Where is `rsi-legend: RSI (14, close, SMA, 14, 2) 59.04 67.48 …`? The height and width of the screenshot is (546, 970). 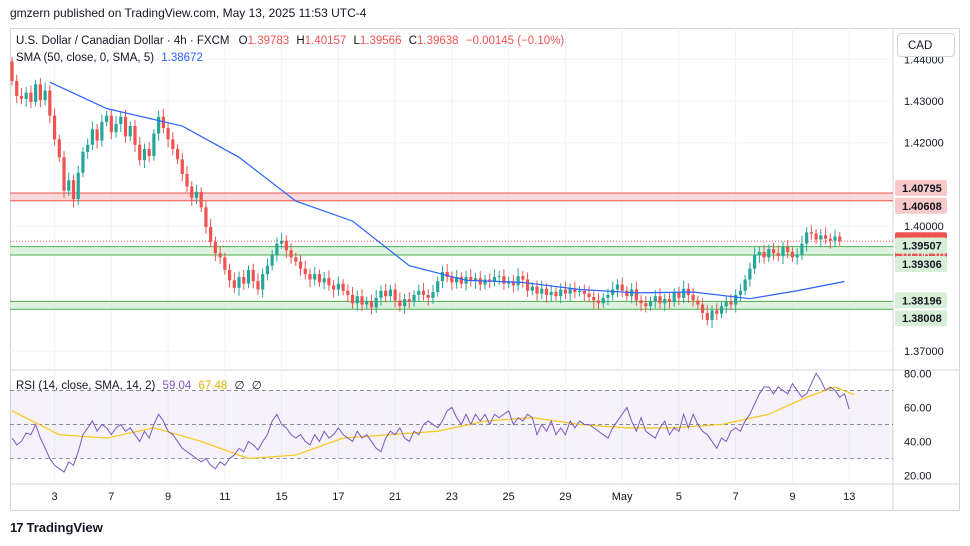
rsi-legend: RSI (14, close, SMA, 14, 2) 59.04 67.48 … is located at coordinates (139, 385).